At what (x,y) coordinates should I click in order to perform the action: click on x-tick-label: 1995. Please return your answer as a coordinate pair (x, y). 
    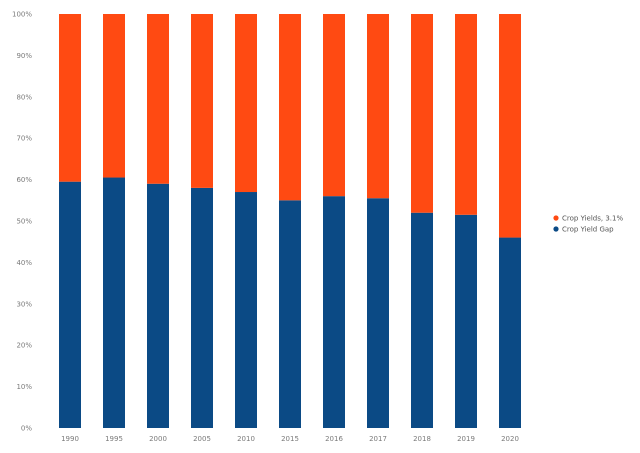
    Looking at the image, I should click on (114, 439).